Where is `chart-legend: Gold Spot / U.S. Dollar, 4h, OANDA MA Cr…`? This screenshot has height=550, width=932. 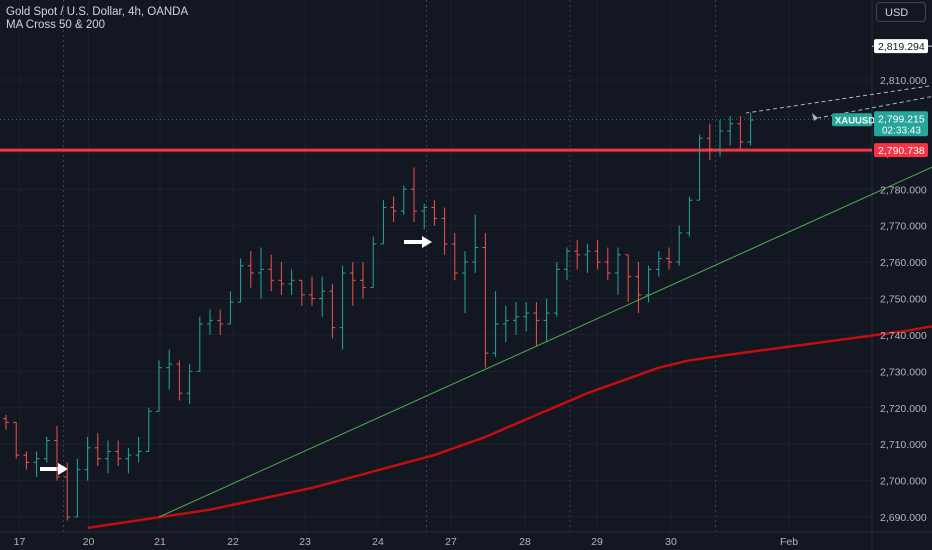 chart-legend: Gold Spot / U.S. Dollar, 4h, OANDA MA Cr… is located at coordinates (97, 19).